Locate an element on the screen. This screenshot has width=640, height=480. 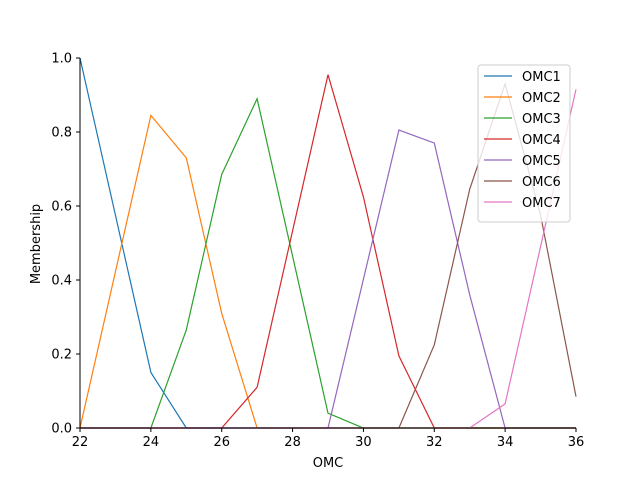
x-tick-label: 22 is located at coordinates (80, 442).